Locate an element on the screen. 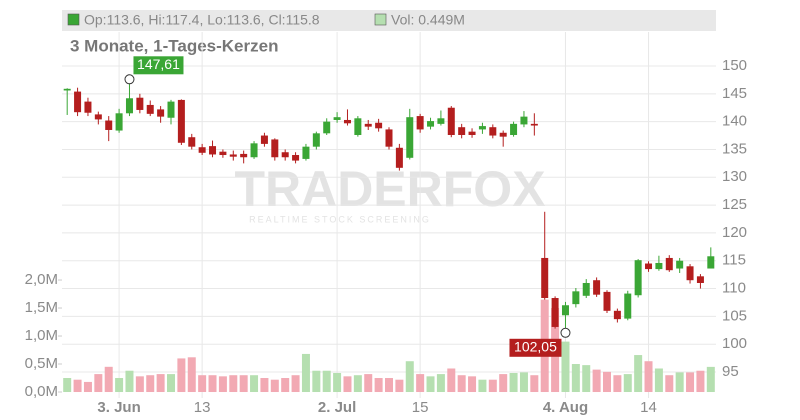  max-label-box is located at coordinates (158, 65).